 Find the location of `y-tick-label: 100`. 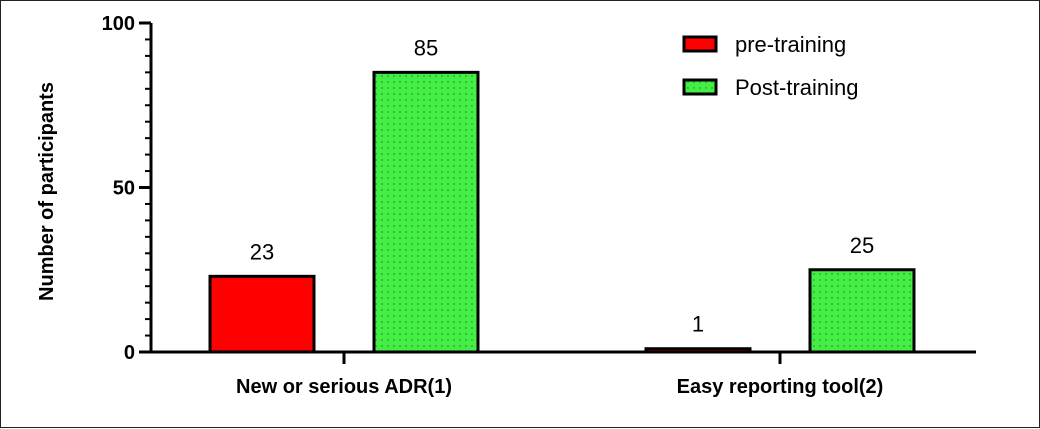

y-tick-label: 100 is located at coordinates (118, 24).